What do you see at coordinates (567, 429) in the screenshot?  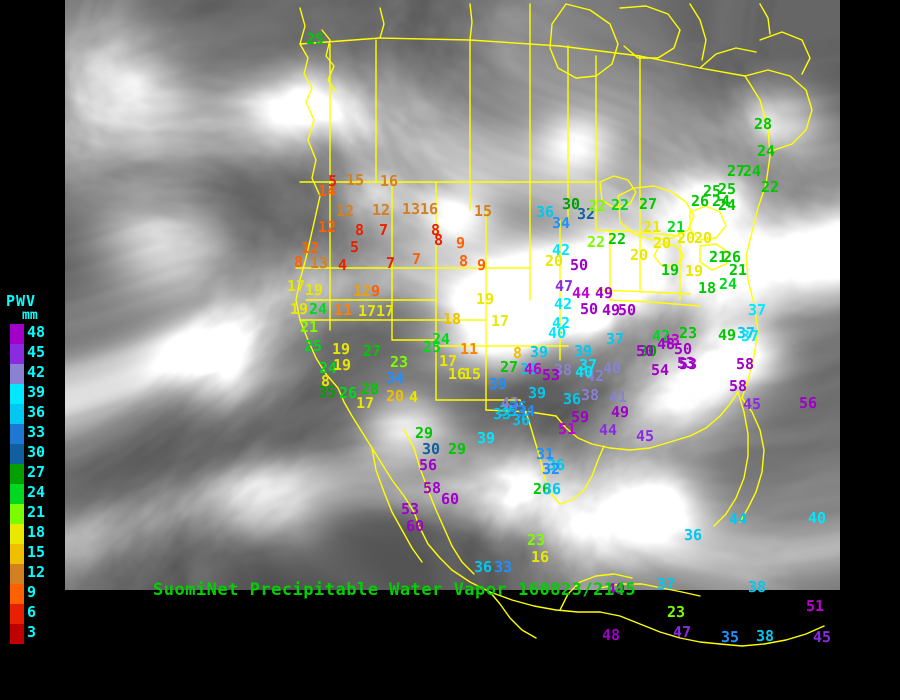 I see `pwv-station-value: 51` at bounding box center [567, 429].